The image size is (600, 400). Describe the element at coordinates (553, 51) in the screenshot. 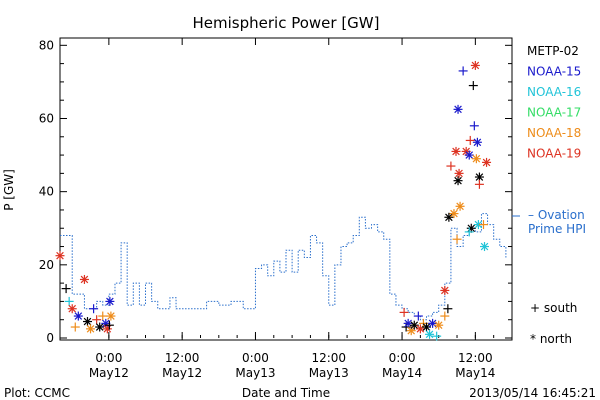

I see `legend-metp-02: METP-02` at that location.